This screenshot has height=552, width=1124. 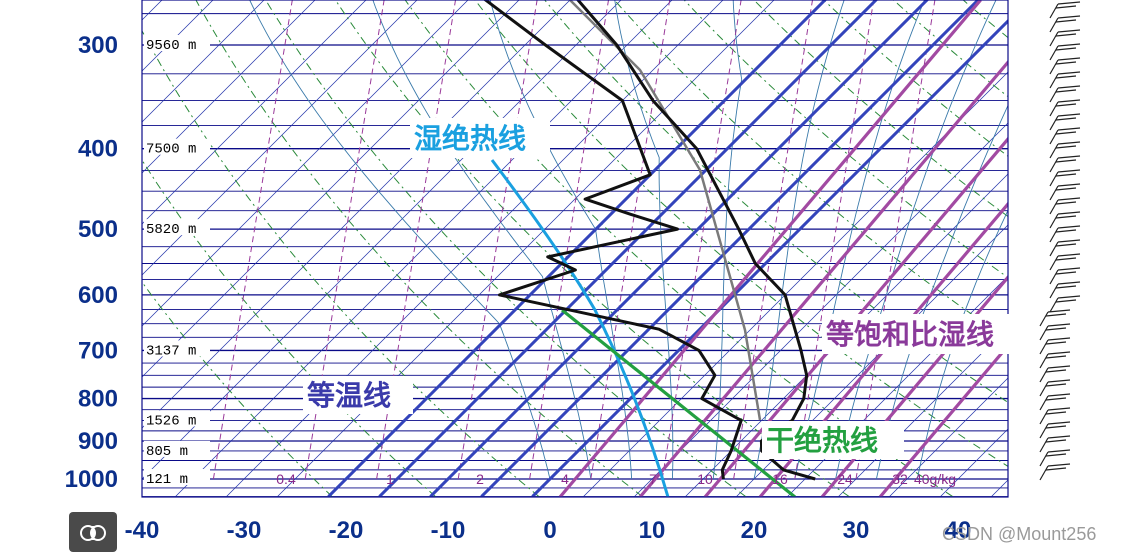 What do you see at coordinates (93, 532) in the screenshot?
I see `brain-icon` at bounding box center [93, 532].